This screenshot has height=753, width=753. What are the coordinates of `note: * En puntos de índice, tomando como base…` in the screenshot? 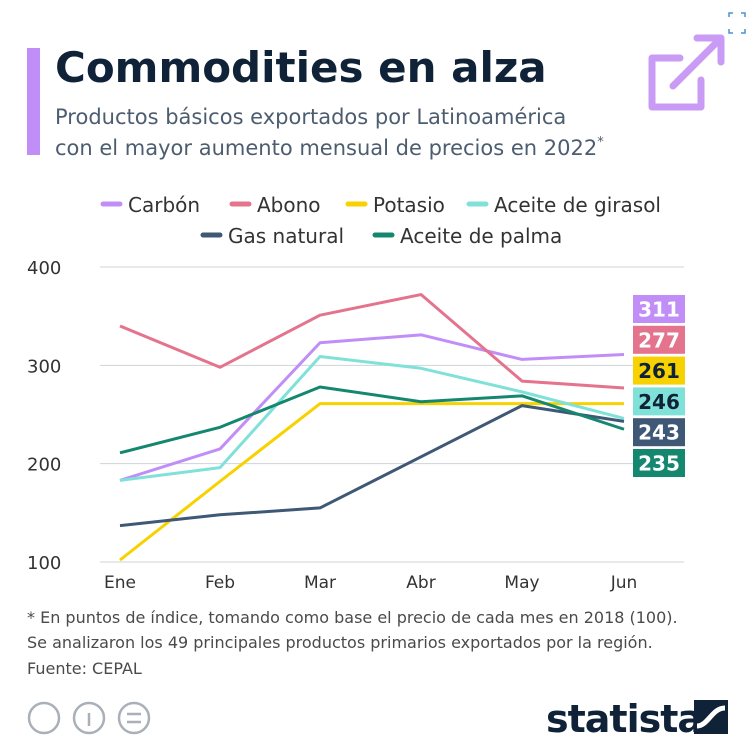 It's located at (352, 617).